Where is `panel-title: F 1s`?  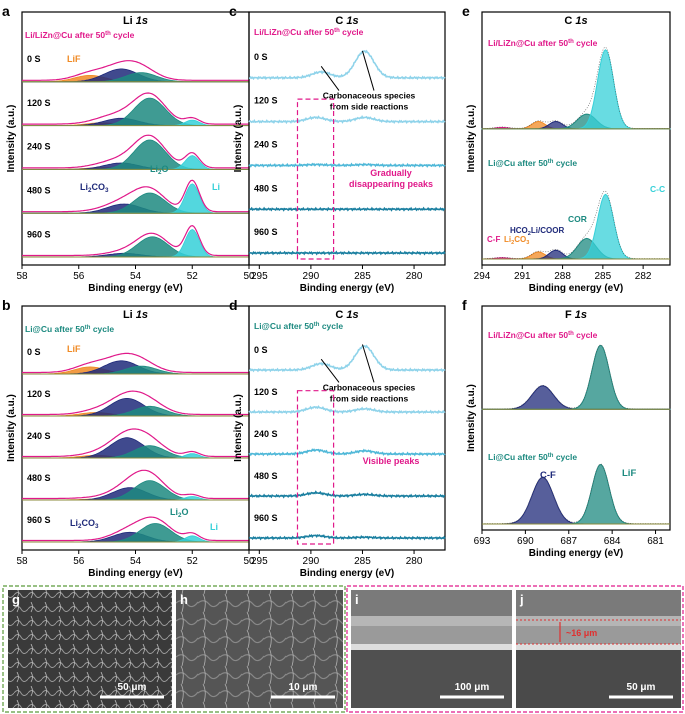 panel-title: F 1s is located at coordinates (576, 315).